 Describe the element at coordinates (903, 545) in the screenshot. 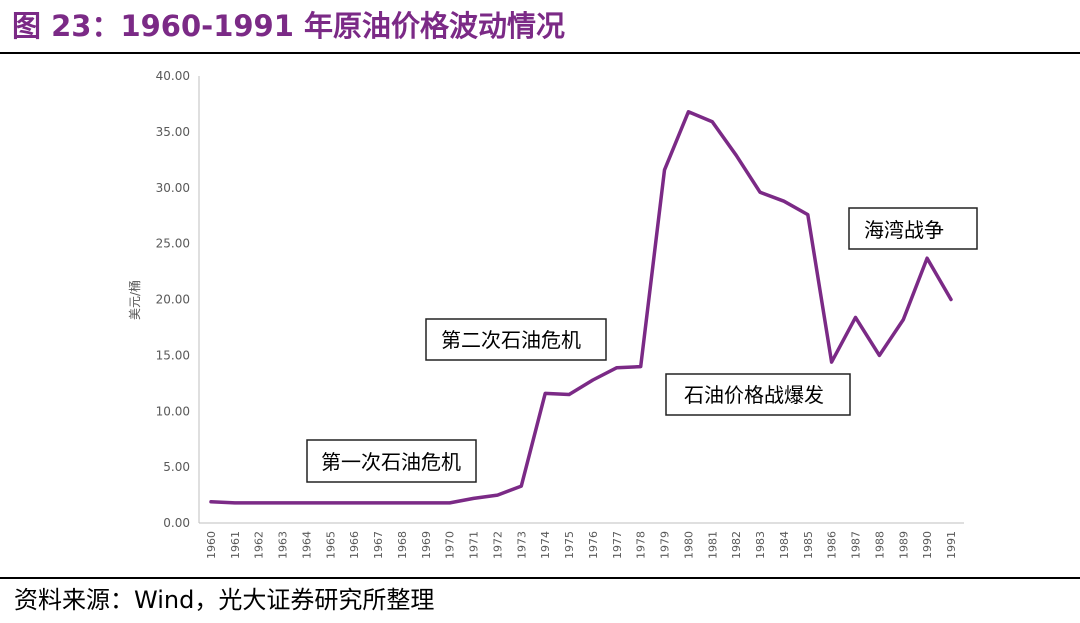

I see `x-tick-label: 1989` at that location.